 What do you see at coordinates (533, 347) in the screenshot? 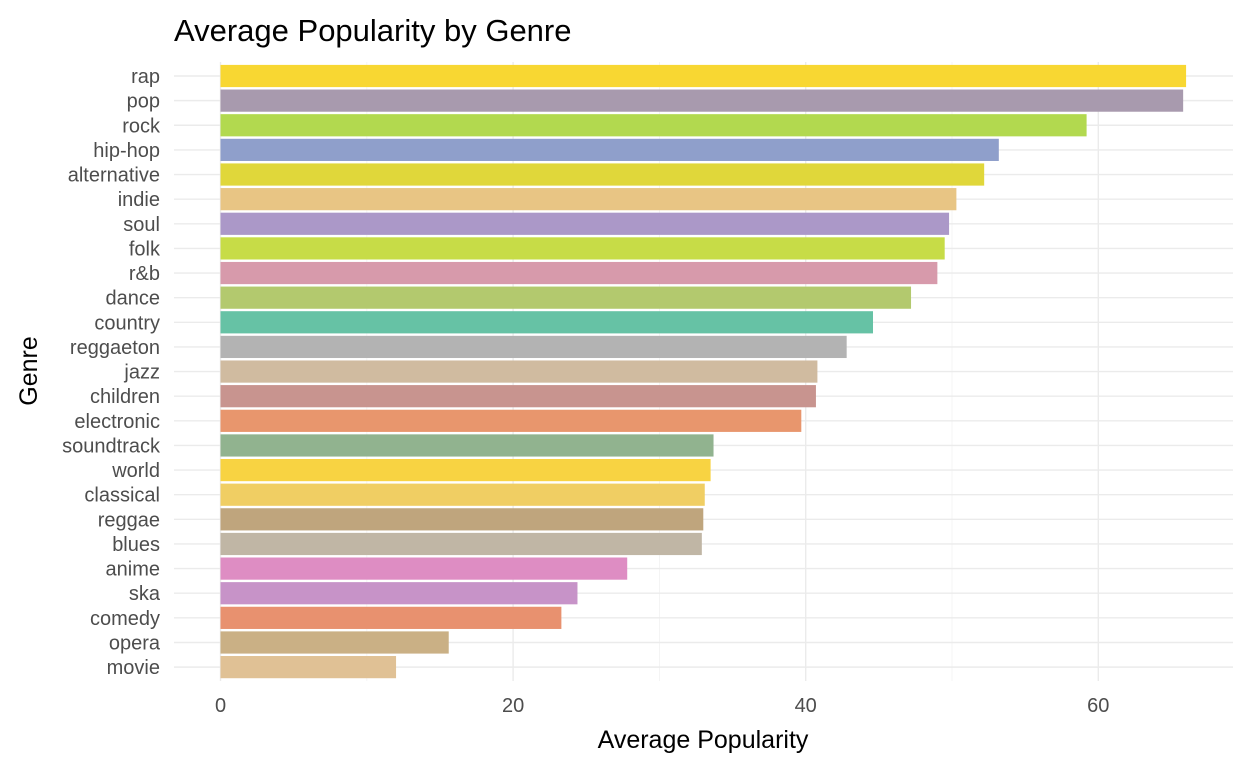
I see `bar-reggaeton` at bounding box center [533, 347].